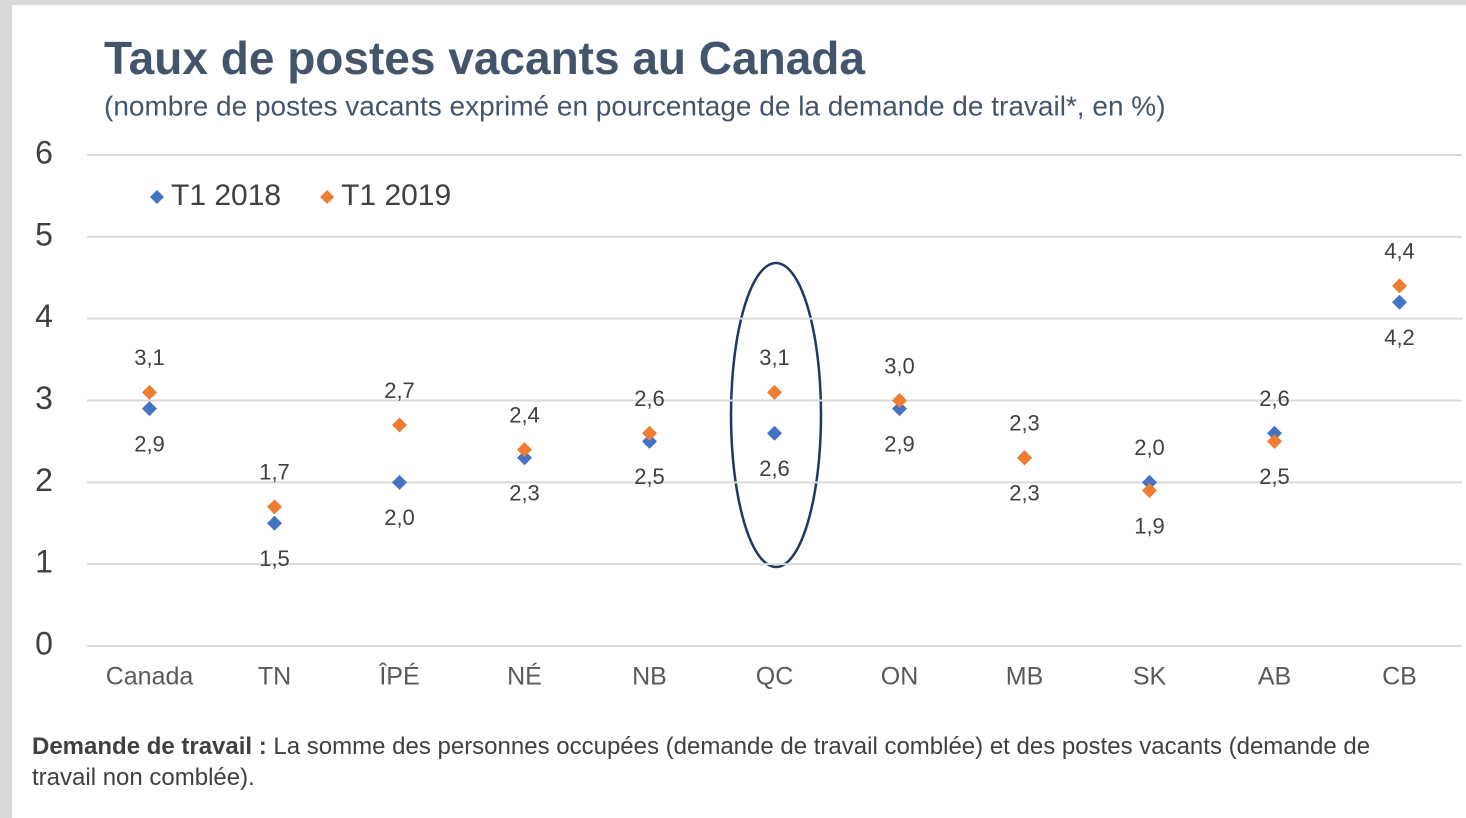  Describe the element at coordinates (1274, 677) in the screenshot. I see `x-tick-label: AB` at that location.